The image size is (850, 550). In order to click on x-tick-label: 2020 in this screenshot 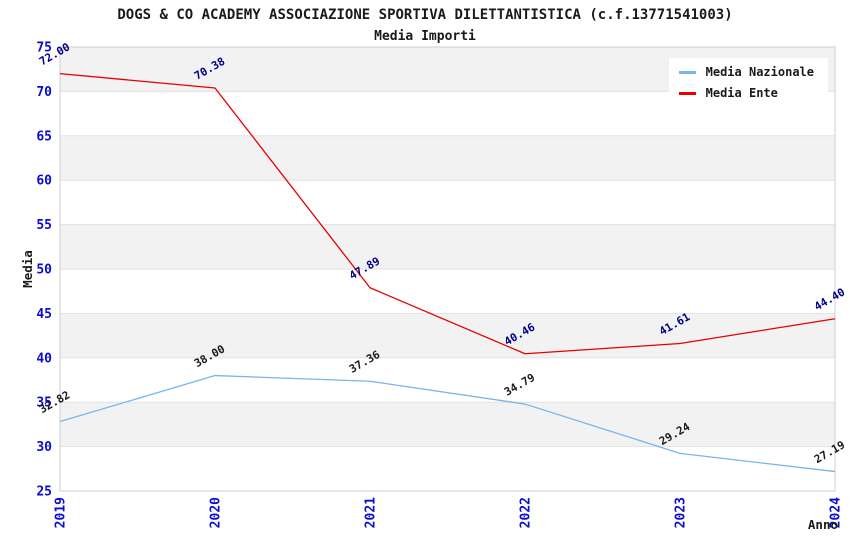, I will do `click(216, 512)`.